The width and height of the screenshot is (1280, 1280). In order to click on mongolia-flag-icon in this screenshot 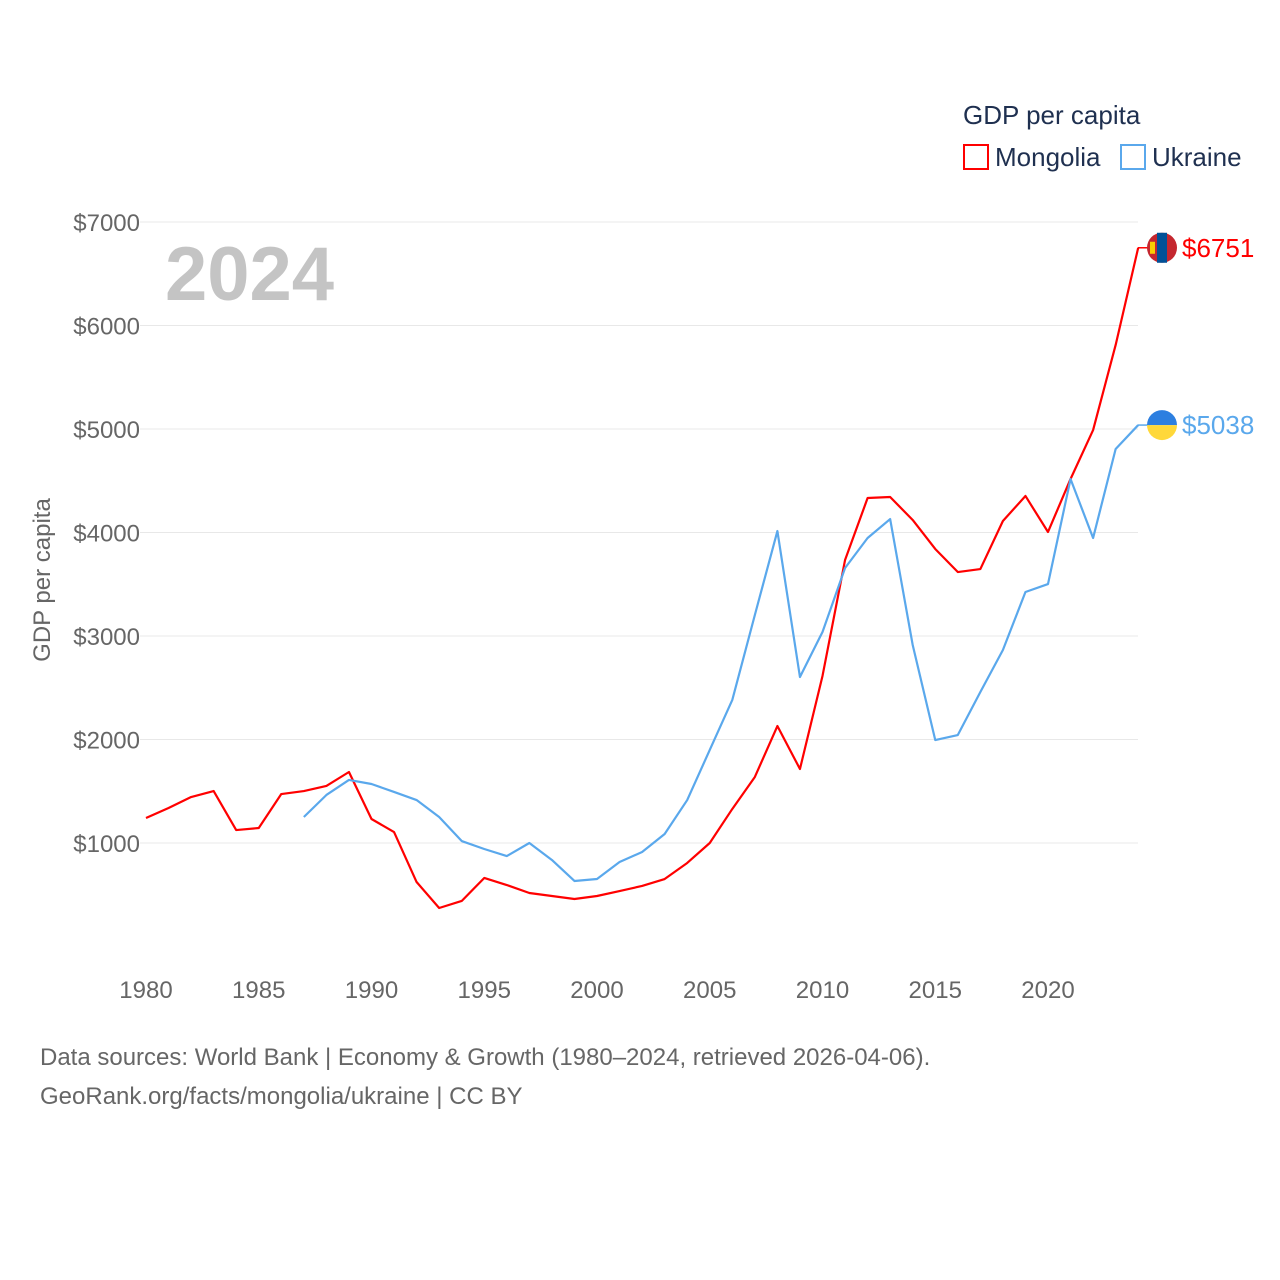, I will do `click(1162, 247)`.